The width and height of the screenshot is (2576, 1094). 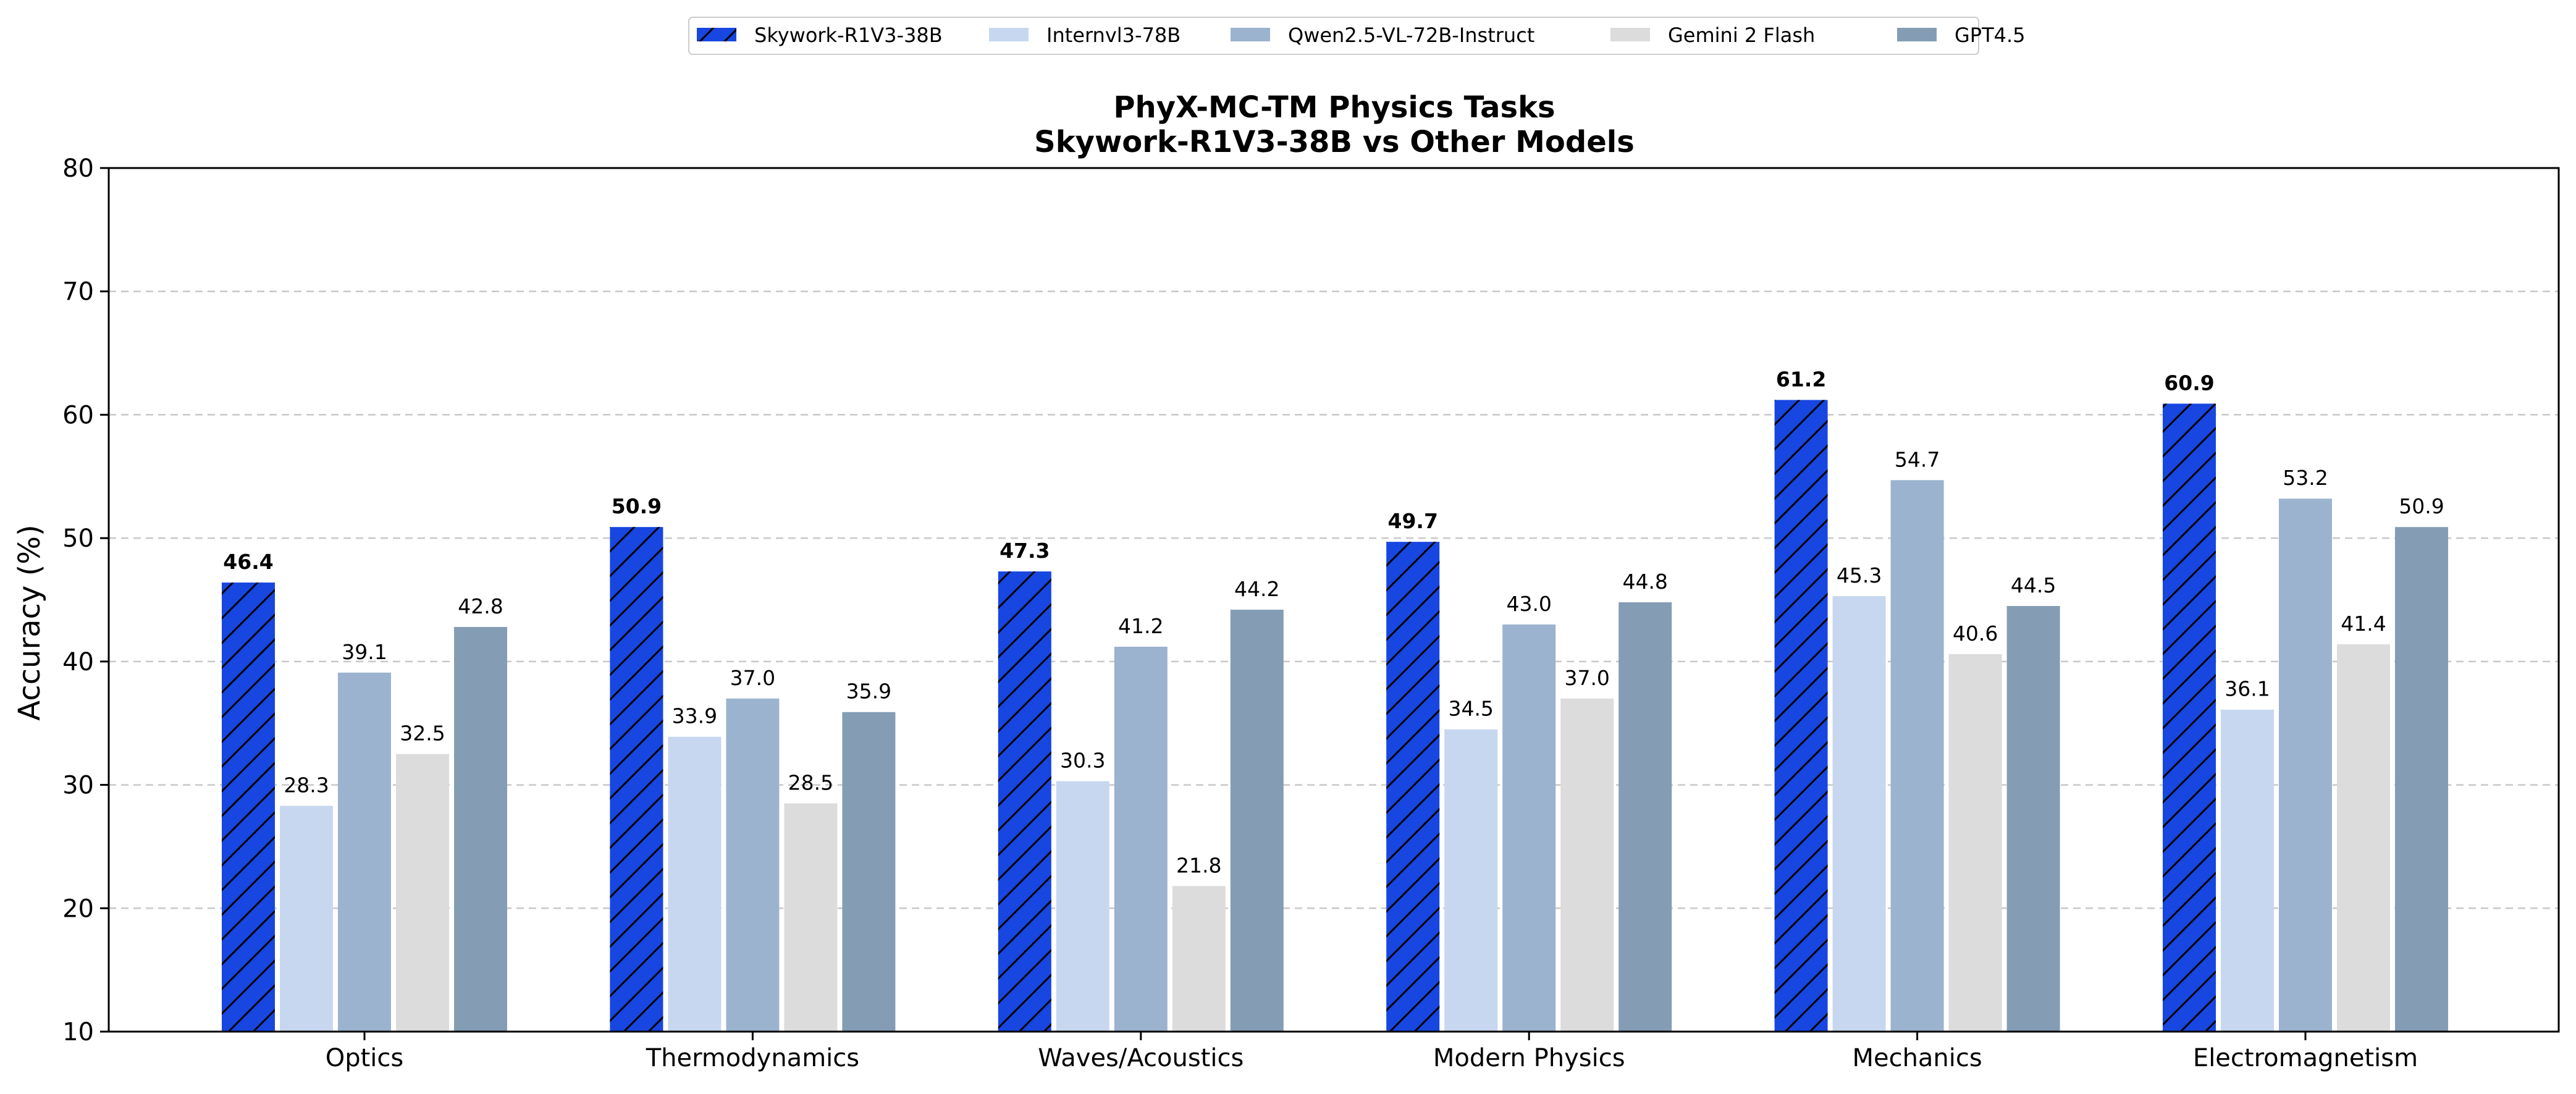 What do you see at coordinates (1082, 761) in the screenshot?
I see `value-label: 30.3` at bounding box center [1082, 761].